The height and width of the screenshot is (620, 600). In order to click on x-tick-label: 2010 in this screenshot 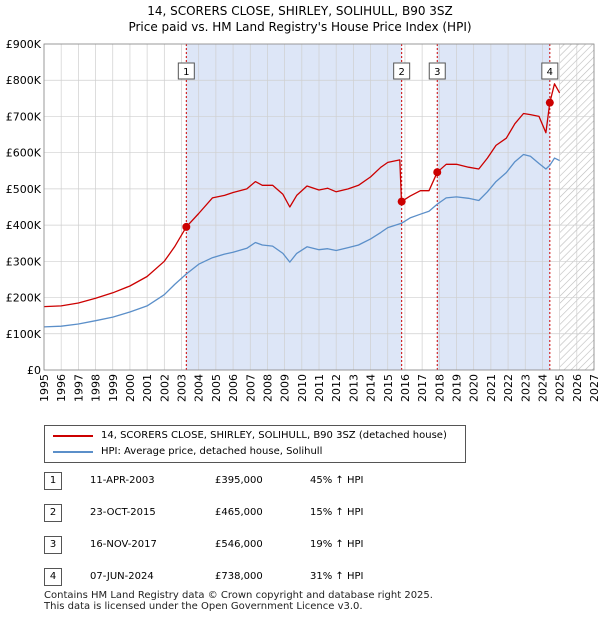, I will do `click(302, 388)`.